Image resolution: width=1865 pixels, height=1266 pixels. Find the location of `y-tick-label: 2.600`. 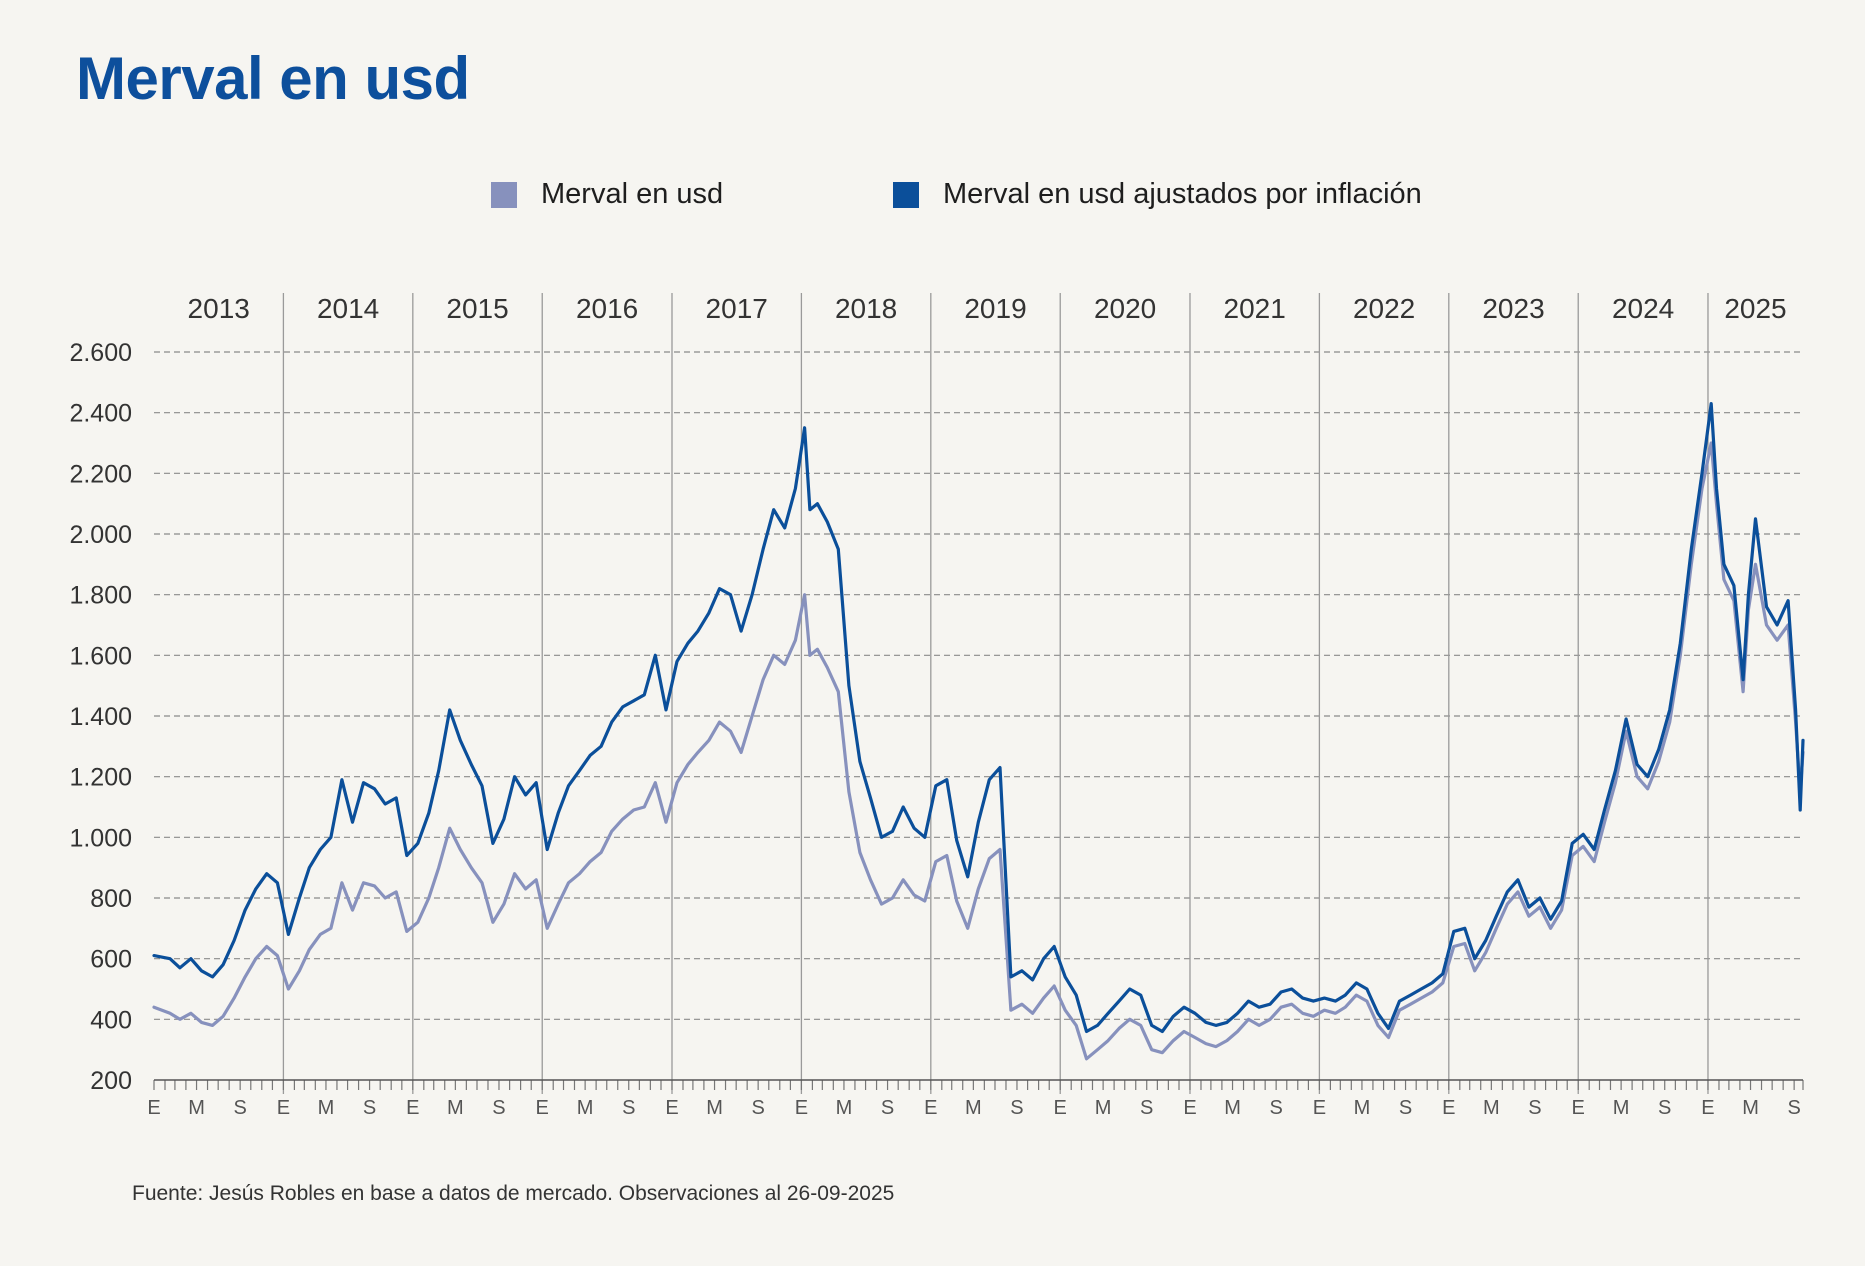

y-tick-label: 2.600 is located at coordinates (100, 353).